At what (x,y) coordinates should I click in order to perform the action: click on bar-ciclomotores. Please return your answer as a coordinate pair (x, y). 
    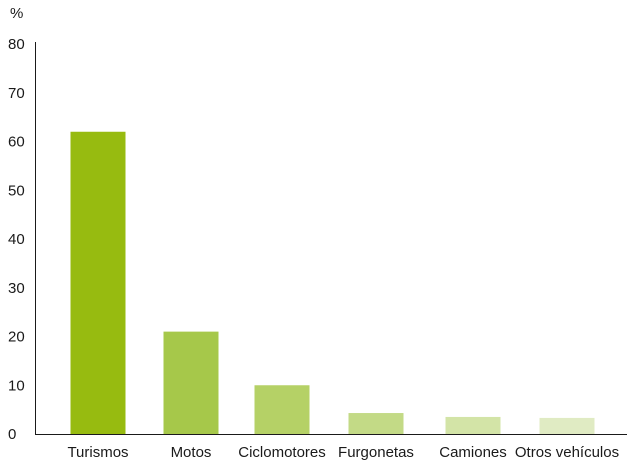
    Looking at the image, I should click on (282, 409).